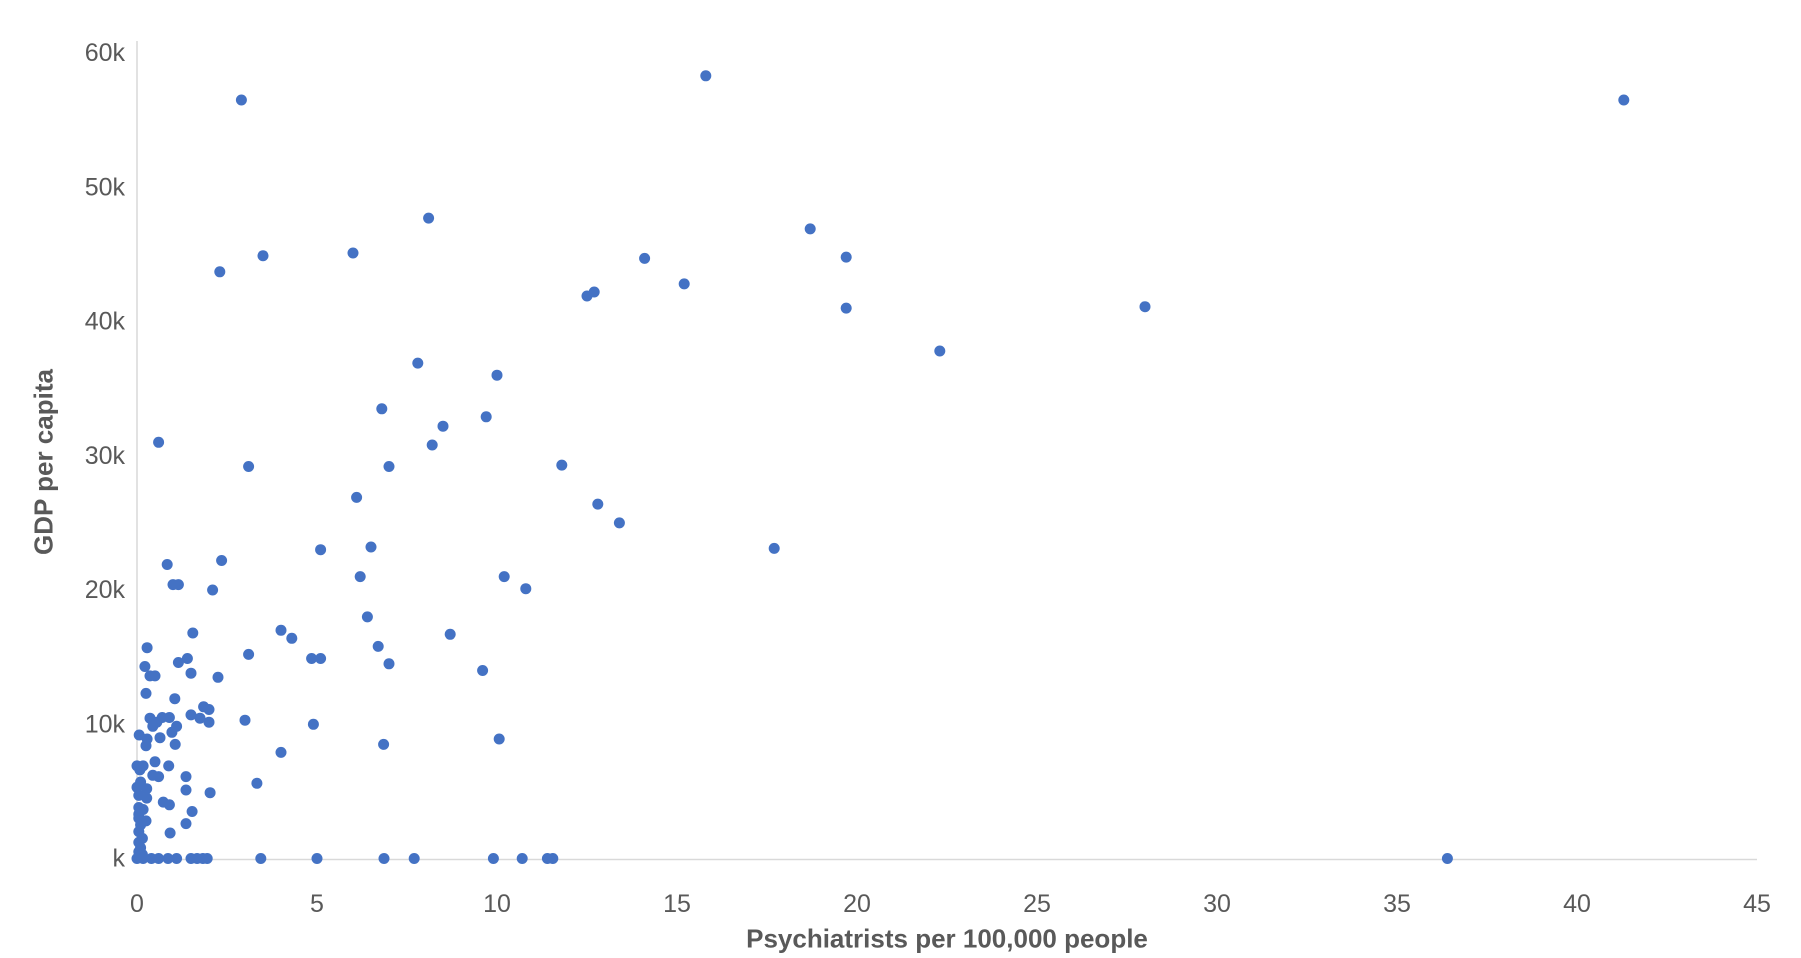 The height and width of the screenshot is (958, 1801). I want to click on y-tick-label: 40k, so click(105, 322).